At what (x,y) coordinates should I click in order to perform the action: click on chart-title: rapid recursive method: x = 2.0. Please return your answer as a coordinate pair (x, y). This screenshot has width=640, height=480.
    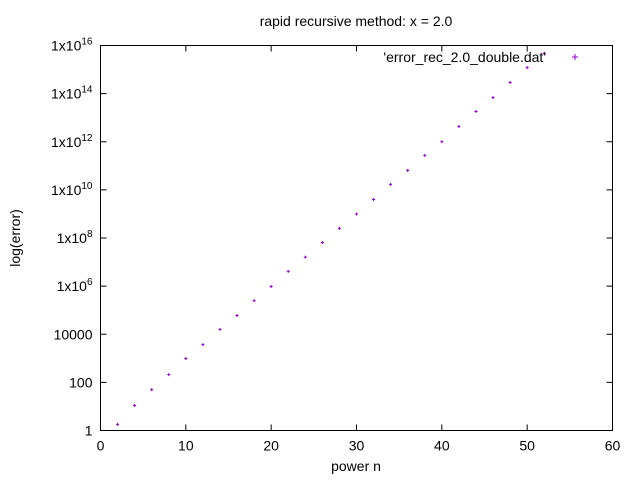
    Looking at the image, I should click on (356, 21).